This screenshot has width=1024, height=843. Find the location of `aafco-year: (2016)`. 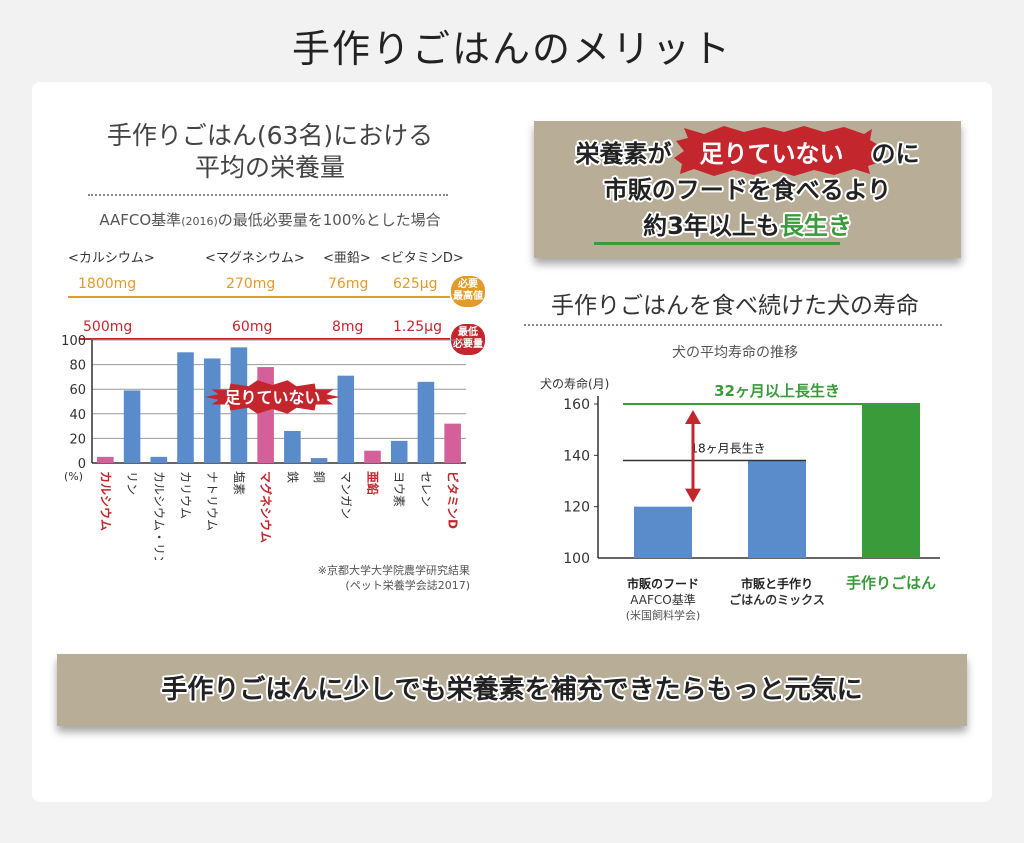

aafco-year: (2016) is located at coordinates (199, 221).